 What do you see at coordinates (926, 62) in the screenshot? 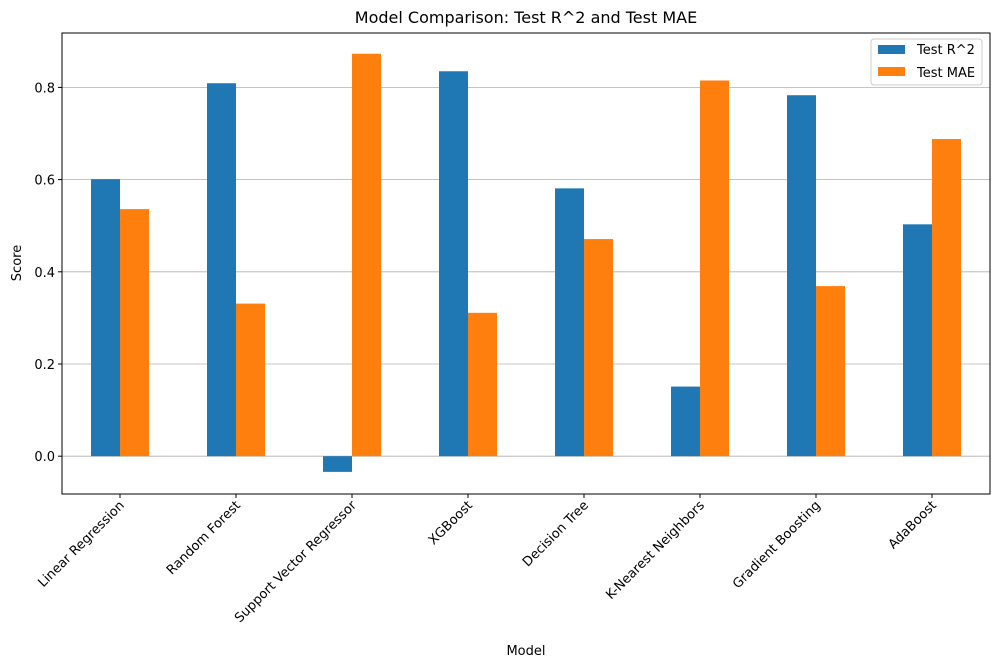
I see `legend: Test R^2 Test MAE` at bounding box center [926, 62].